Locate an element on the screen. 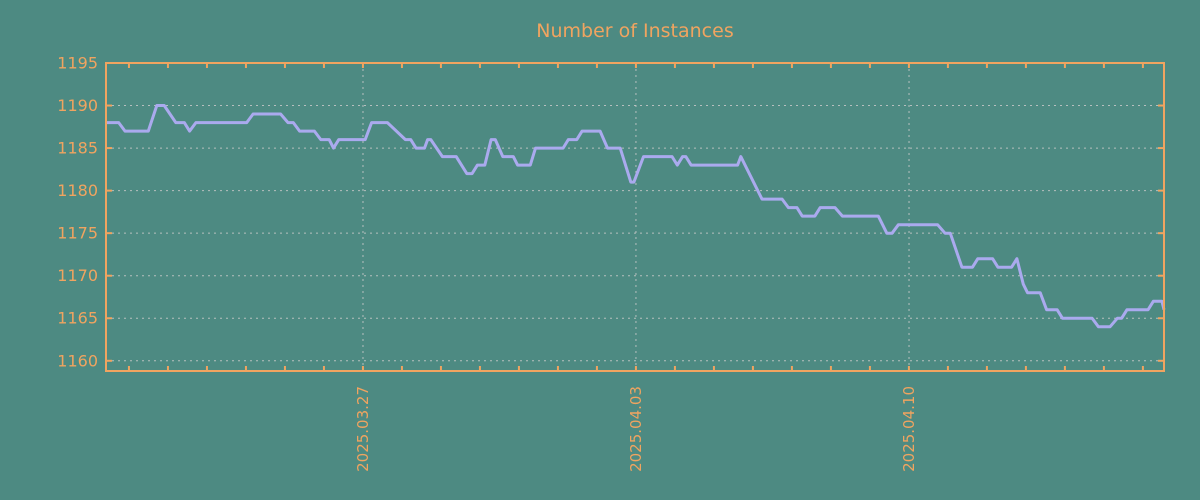  y-tick-label: 1195 is located at coordinates (77, 63).